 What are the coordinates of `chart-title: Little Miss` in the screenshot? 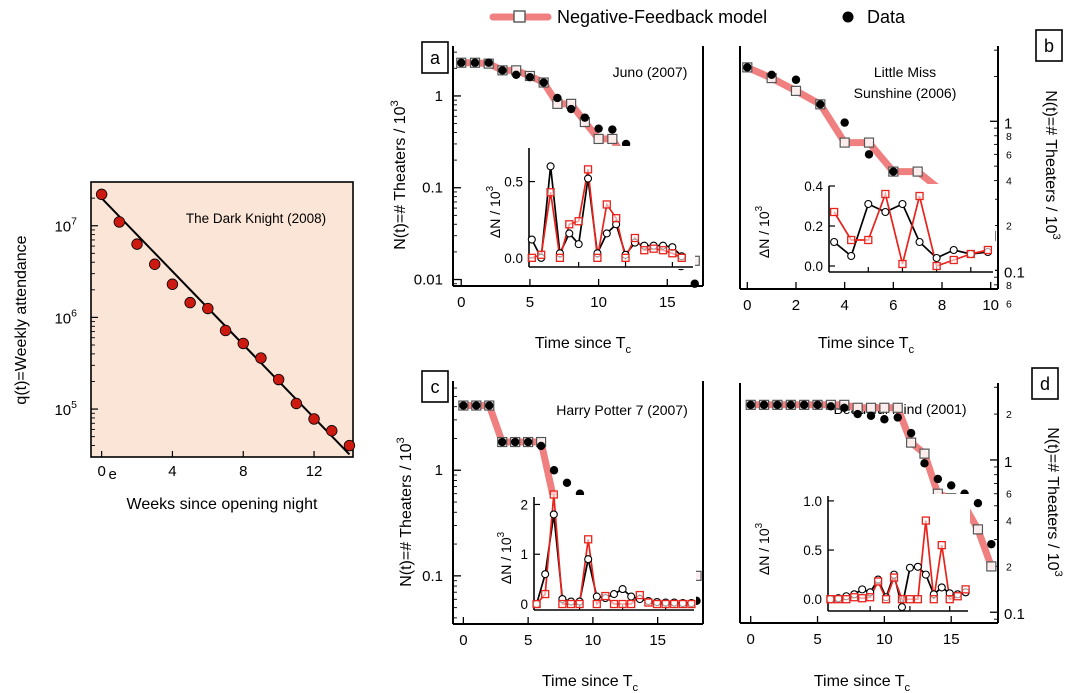 It's located at (905, 72).